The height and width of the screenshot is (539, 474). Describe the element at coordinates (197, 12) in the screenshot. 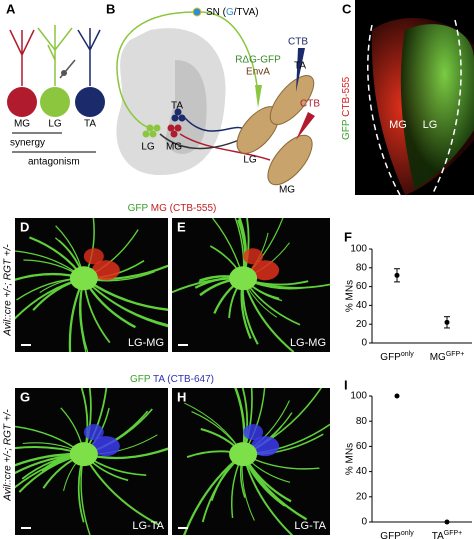

I see `sensory-neuron` at that location.